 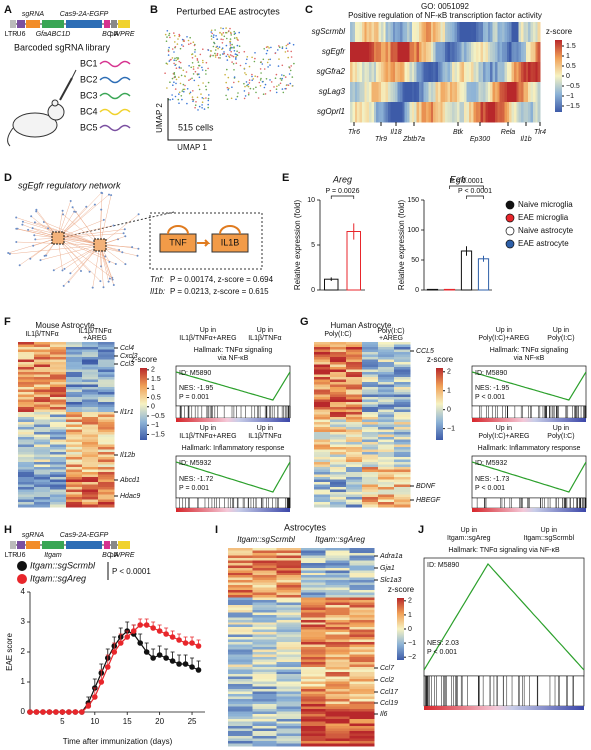 I want to click on gene-node, so click(x=230, y=243).